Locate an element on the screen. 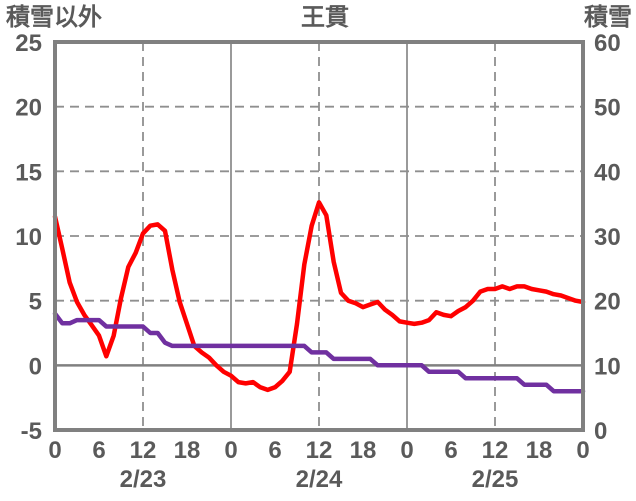 Image resolution: width=636 pixels, height=501 pixels. date-label: 2/25 is located at coordinates (495, 479).